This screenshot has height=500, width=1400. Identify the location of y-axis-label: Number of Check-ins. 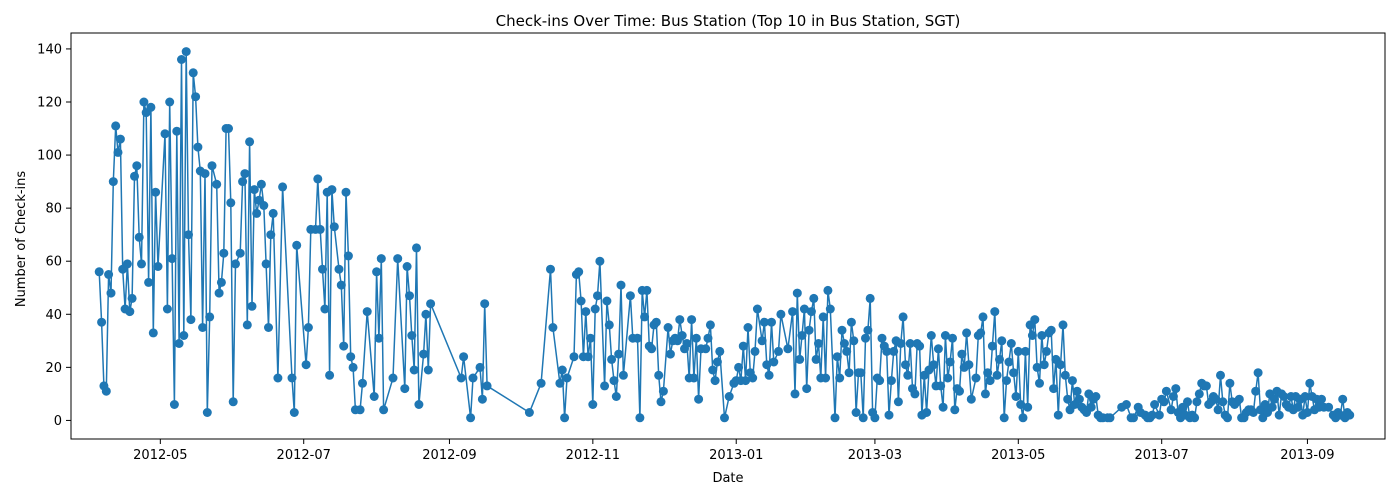
(21, 239).